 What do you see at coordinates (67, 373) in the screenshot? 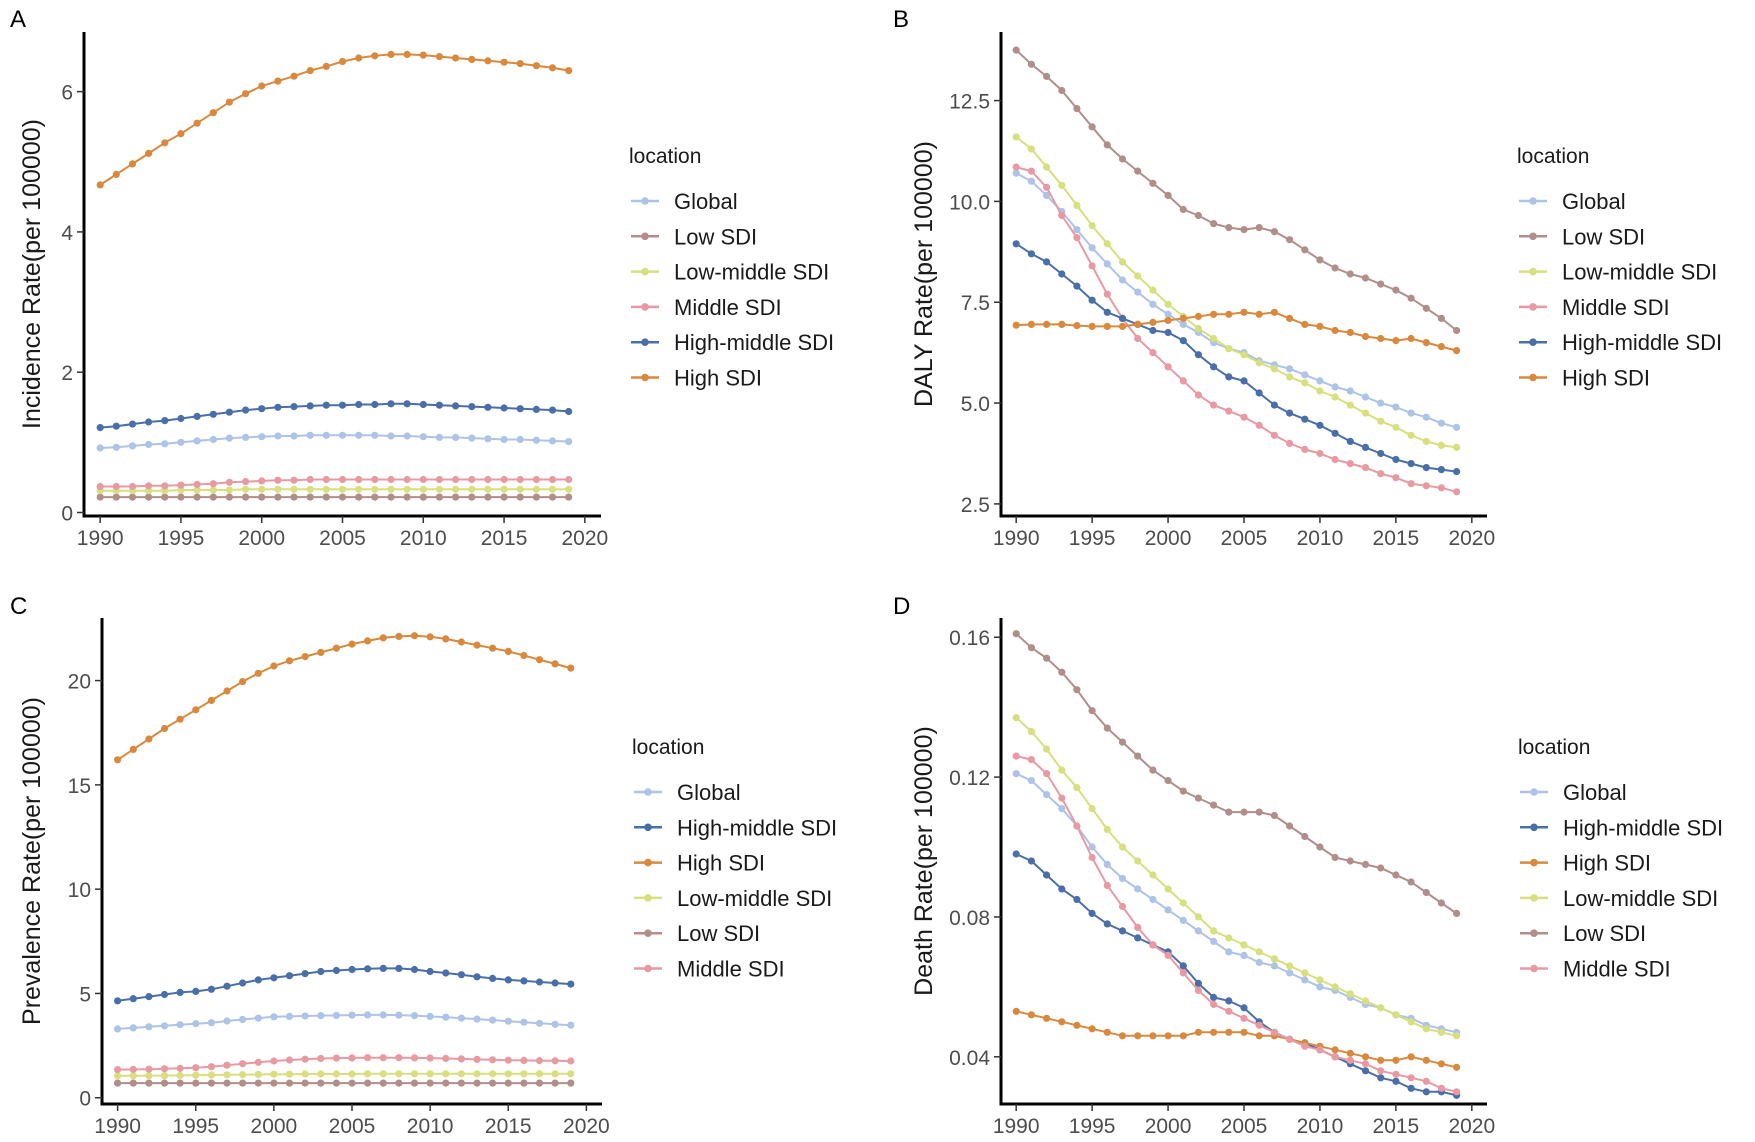
I see `y-tick-label: 2` at bounding box center [67, 373].